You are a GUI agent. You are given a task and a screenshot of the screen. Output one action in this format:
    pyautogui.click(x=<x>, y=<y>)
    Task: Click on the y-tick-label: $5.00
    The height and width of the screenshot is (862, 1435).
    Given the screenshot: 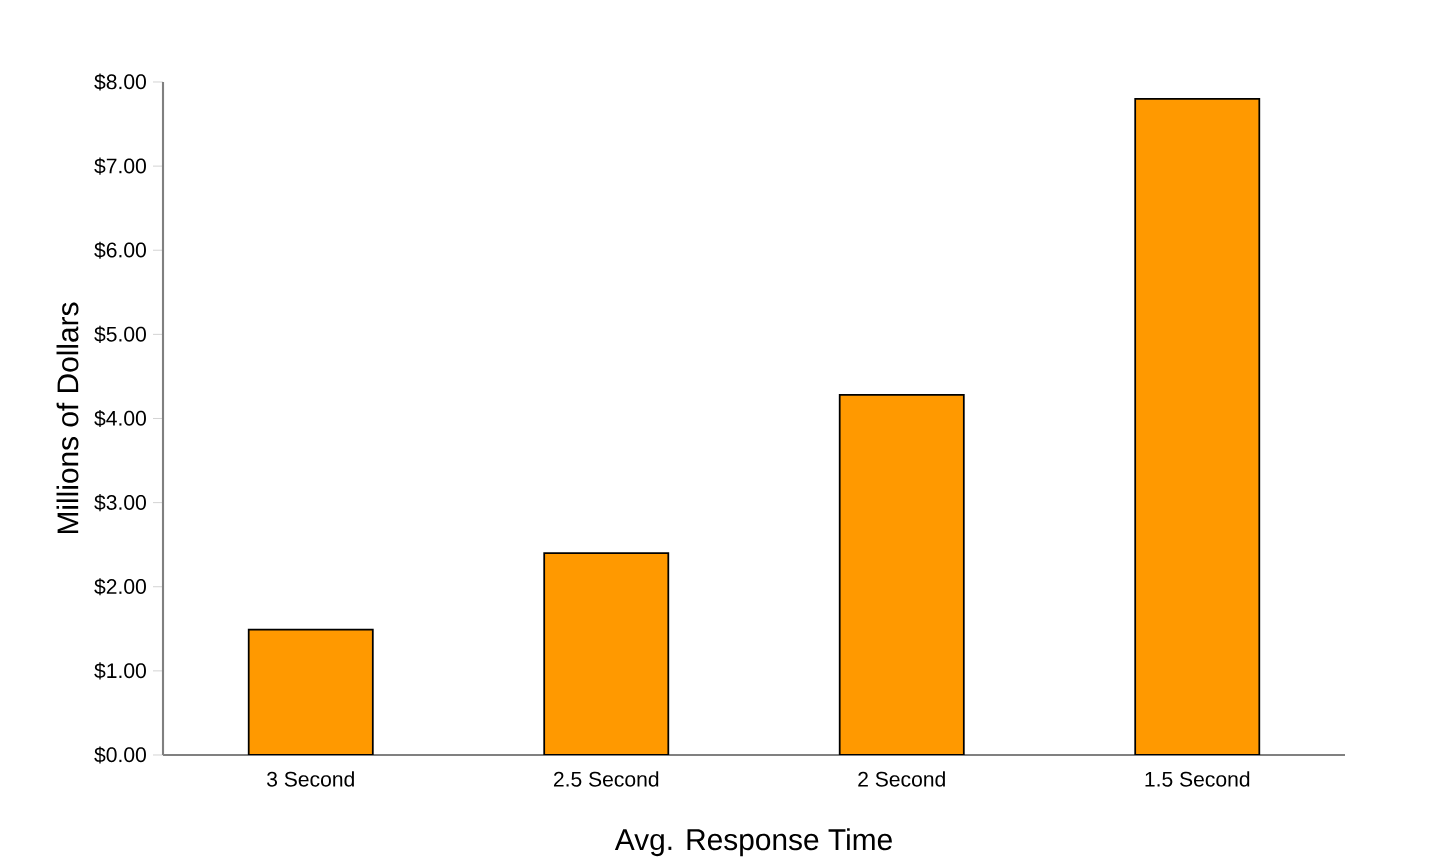 What is the action you would take?
    pyautogui.click(x=120, y=334)
    